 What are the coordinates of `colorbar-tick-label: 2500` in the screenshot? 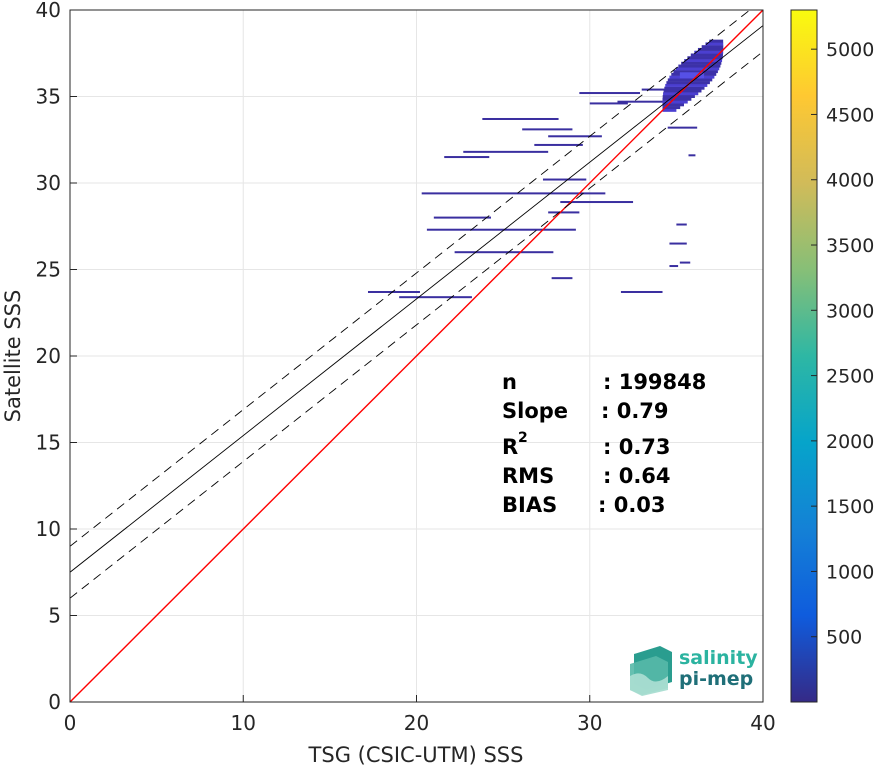 It's located at (850, 377).